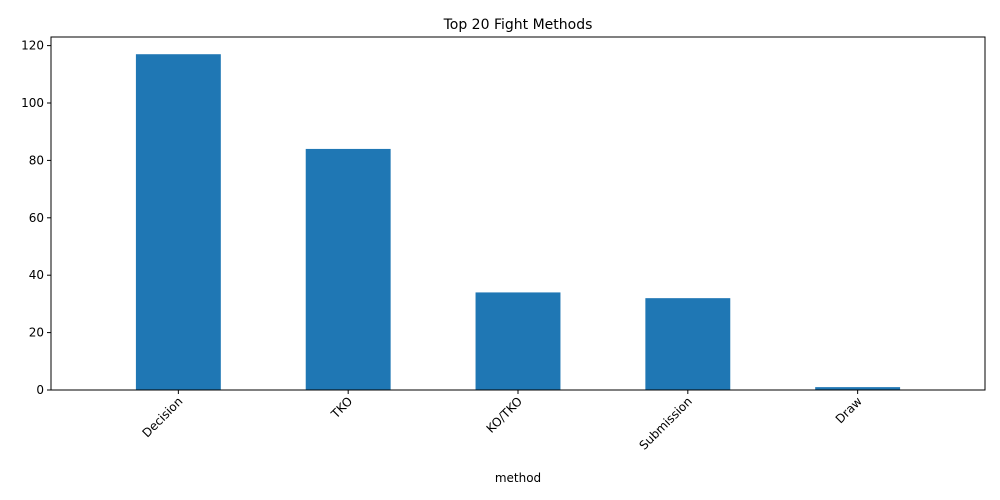 The image size is (1000, 500). What do you see at coordinates (162, 417) in the screenshot?
I see `x-tick-label: Decision` at bounding box center [162, 417].